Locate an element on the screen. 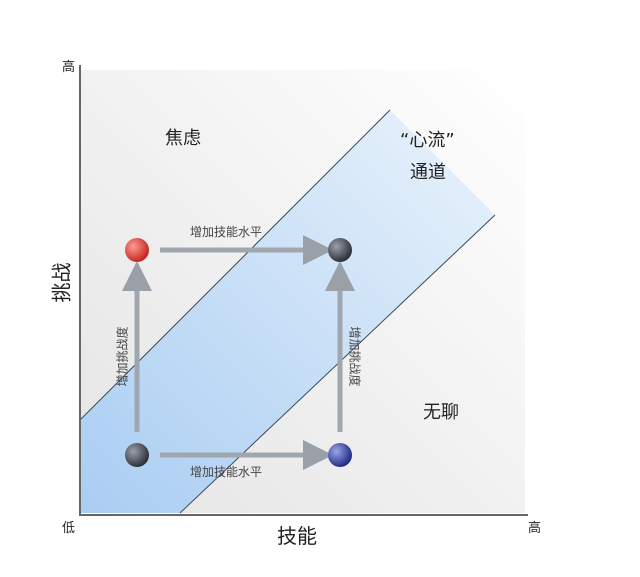  y-low-label: 低 is located at coordinates (69, 528).